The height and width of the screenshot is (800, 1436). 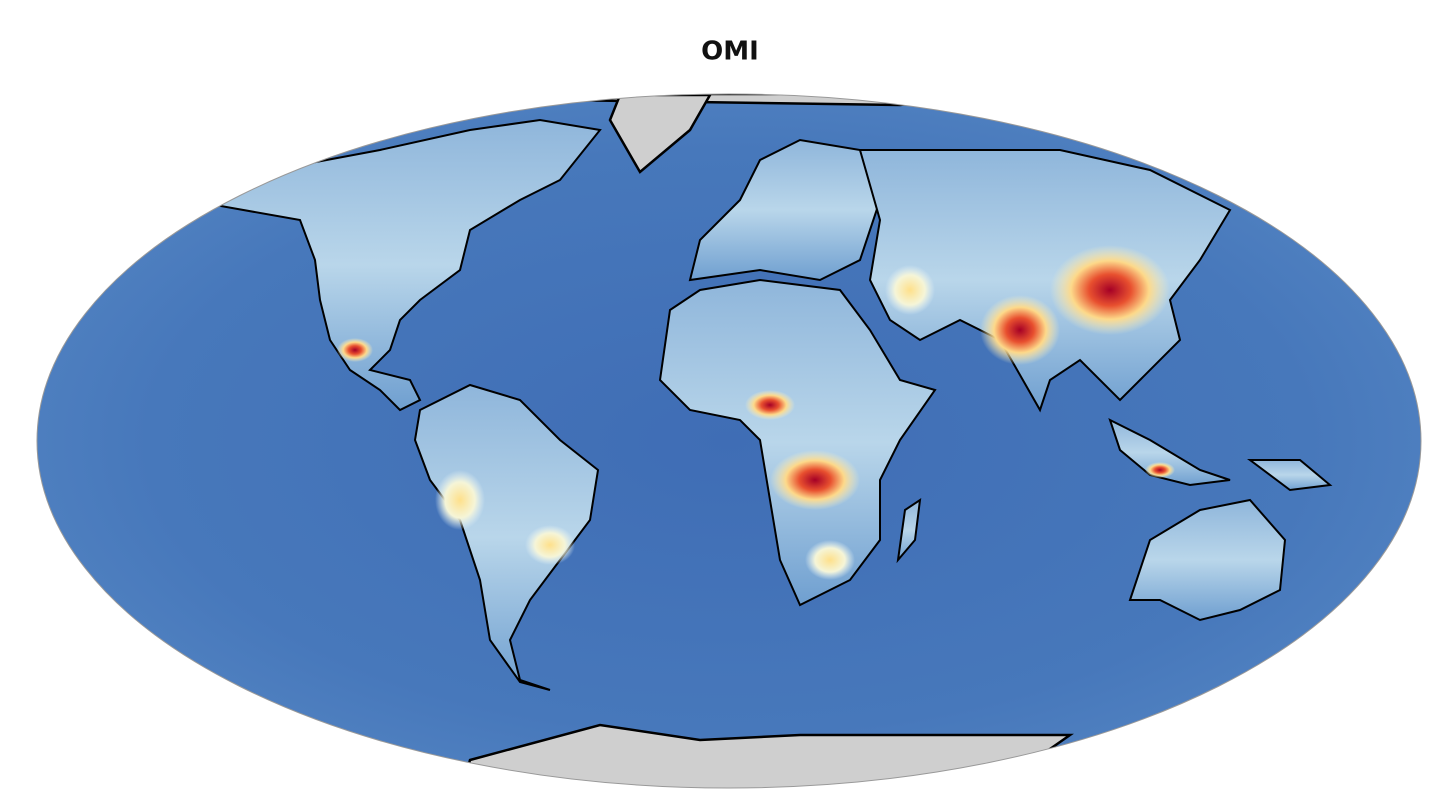 I want to click on arctic-ice, so click(x=725, y=100).